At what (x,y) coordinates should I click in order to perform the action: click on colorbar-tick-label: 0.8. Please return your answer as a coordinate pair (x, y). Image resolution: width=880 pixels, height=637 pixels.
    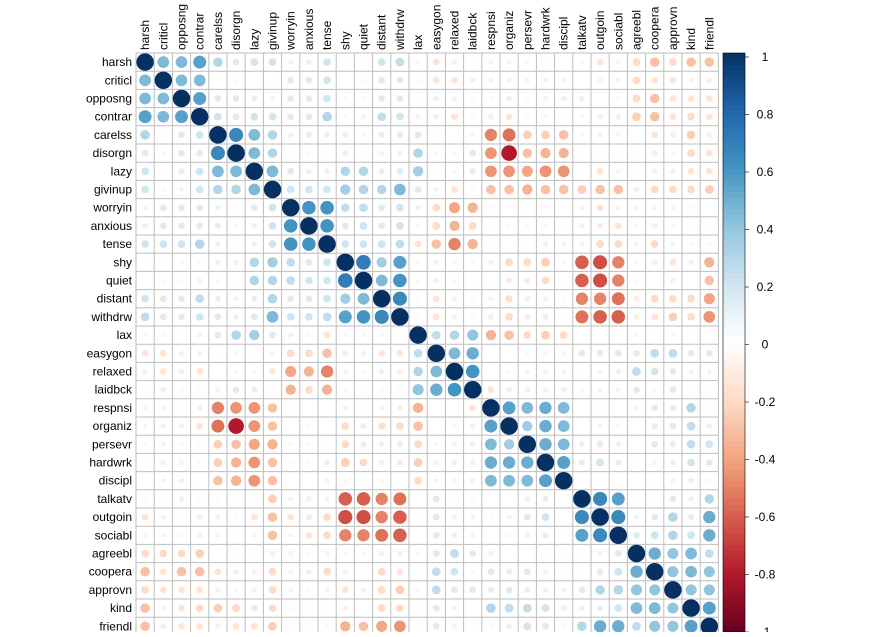
    Looking at the image, I should click on (765, 115).